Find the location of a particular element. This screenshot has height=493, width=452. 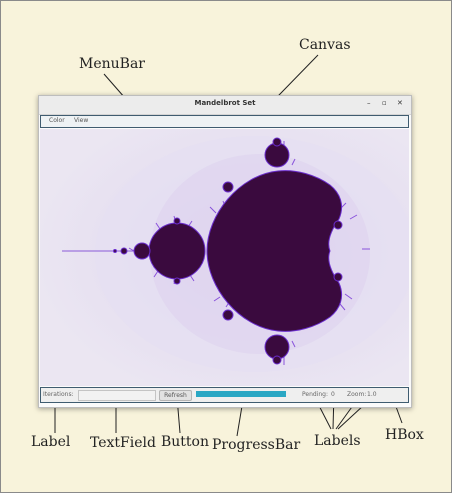

progress-fill is located at coordinates (241, 394).